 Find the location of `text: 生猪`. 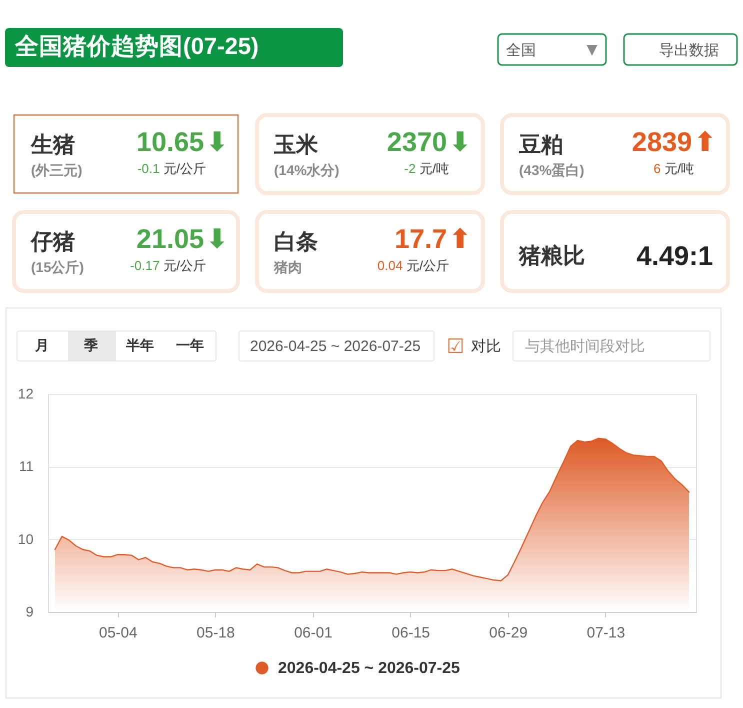

text: 生猪 is located at coordinates (52, 144).